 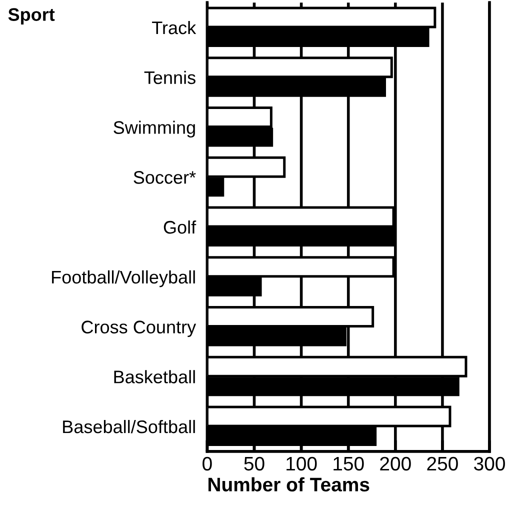 What do you see at coordinates (207, 463) in the screenshot?
I see `x-tick-label: 0` at bounding box center [207, 463].